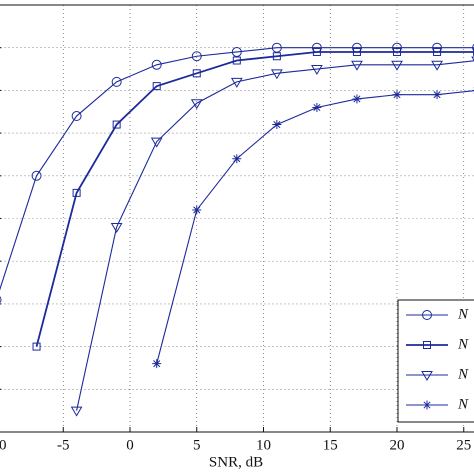 The image size is (474, 474). I want to click on x-axis-label: SNR, dB, so click(236, 462).